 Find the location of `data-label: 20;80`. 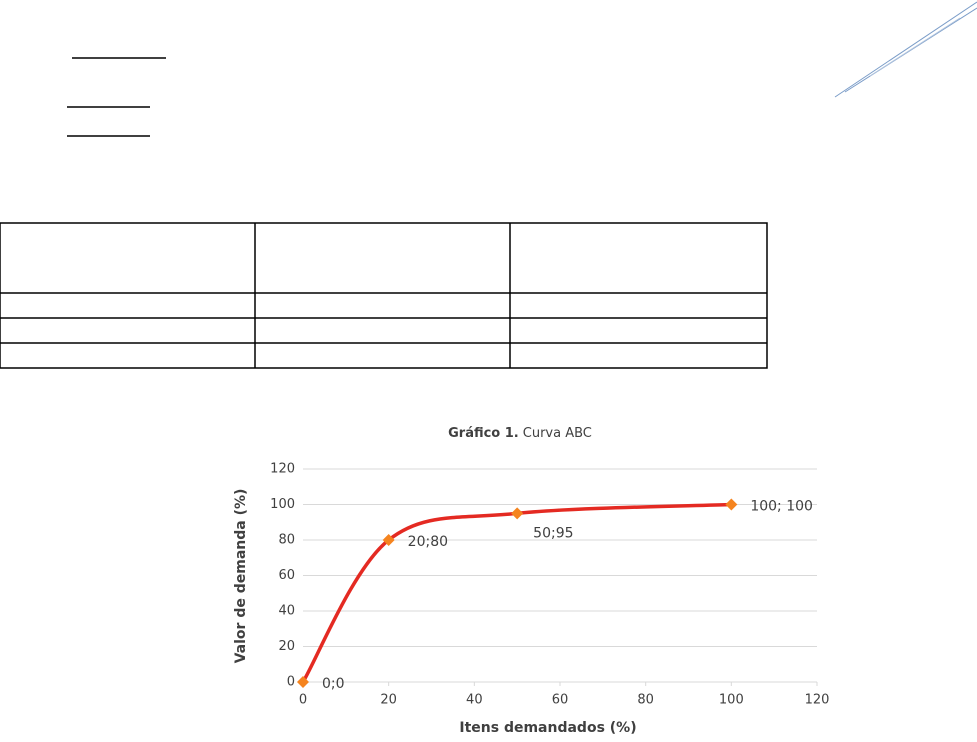

data-label: 20;80 is located at coordinates (428, 542).